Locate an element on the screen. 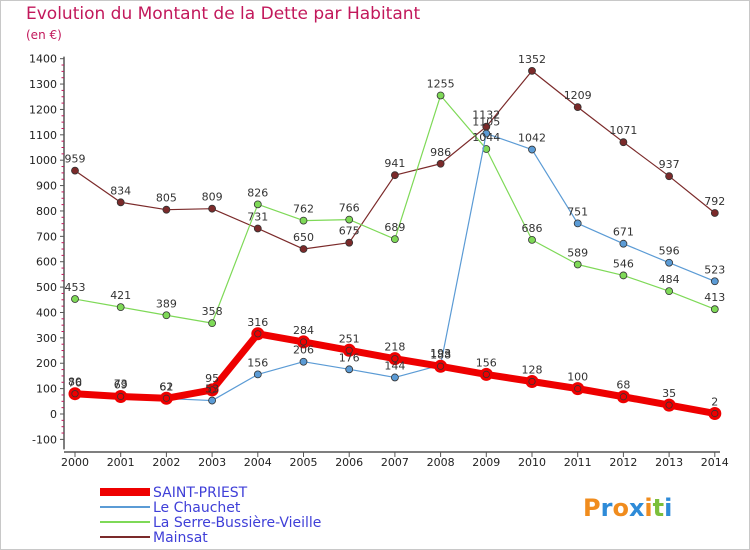  data-label: 766 is located at coordinates (349, 208).